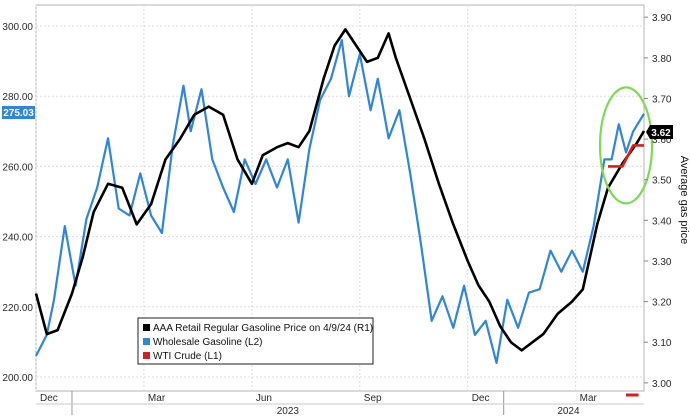 The image size is (690, 417). Describe the element at coordinates (208, 342) in the screenshot. I see `legend-label-wholesale: Wholesale Gasoline (L2)` at that location.